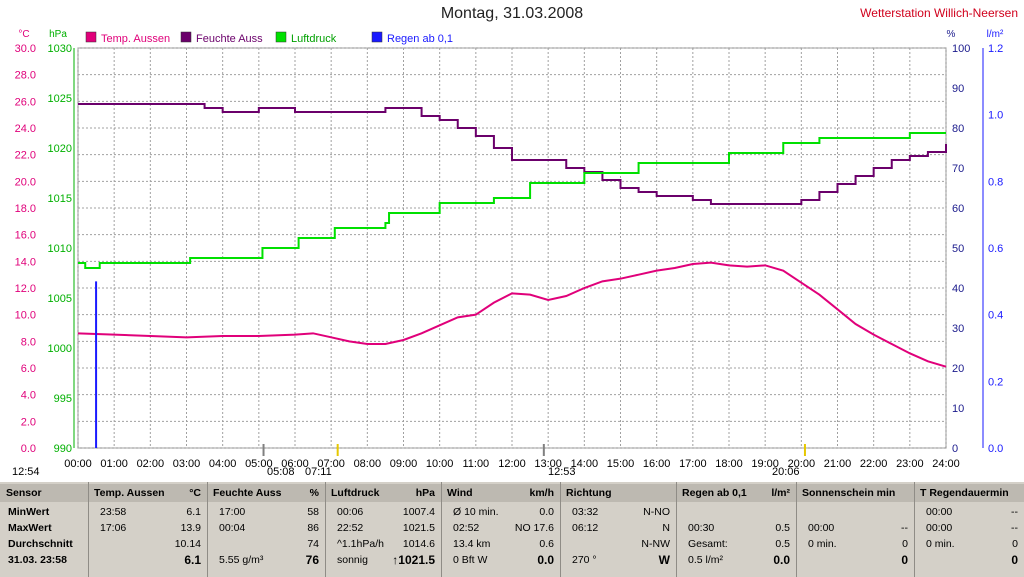  Describe the element at coordinates (969, 529) in the screenshot. I see `stats-column: T Regendauermin 00:00 -- 00:00 -- 0 min. 0 0` at that location.